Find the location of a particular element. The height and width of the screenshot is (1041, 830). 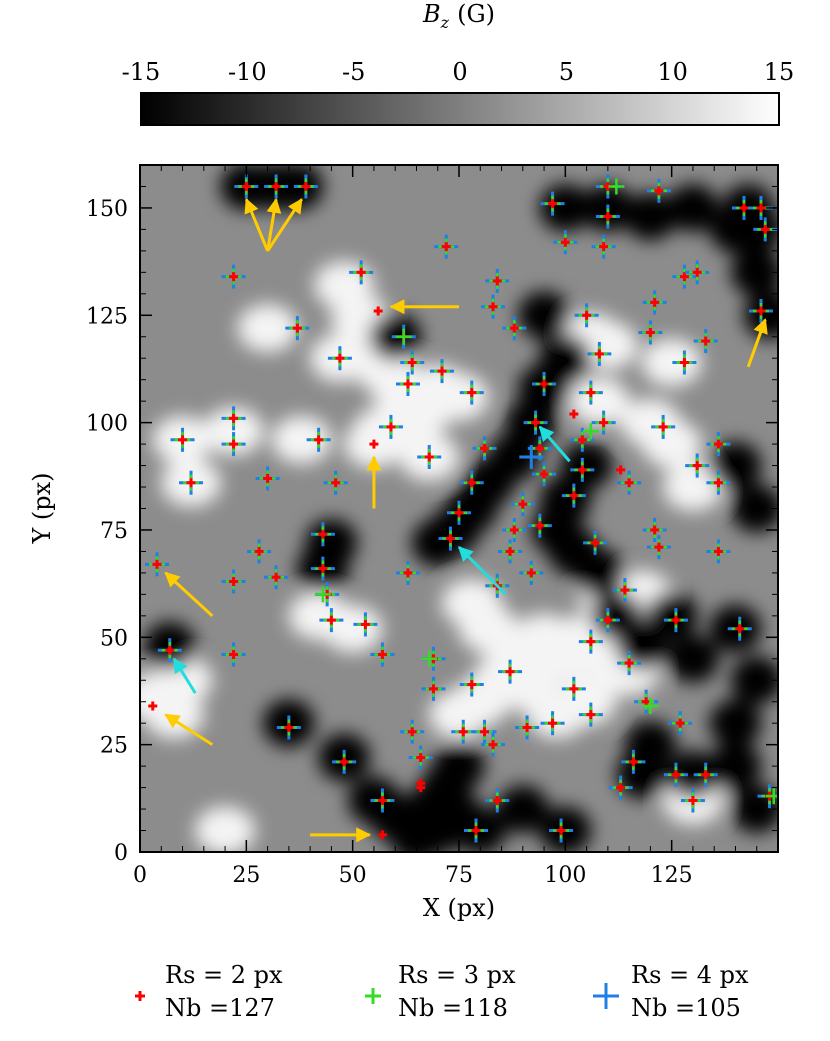

y-tick-label: 150 is located at coordinates (107, 209).